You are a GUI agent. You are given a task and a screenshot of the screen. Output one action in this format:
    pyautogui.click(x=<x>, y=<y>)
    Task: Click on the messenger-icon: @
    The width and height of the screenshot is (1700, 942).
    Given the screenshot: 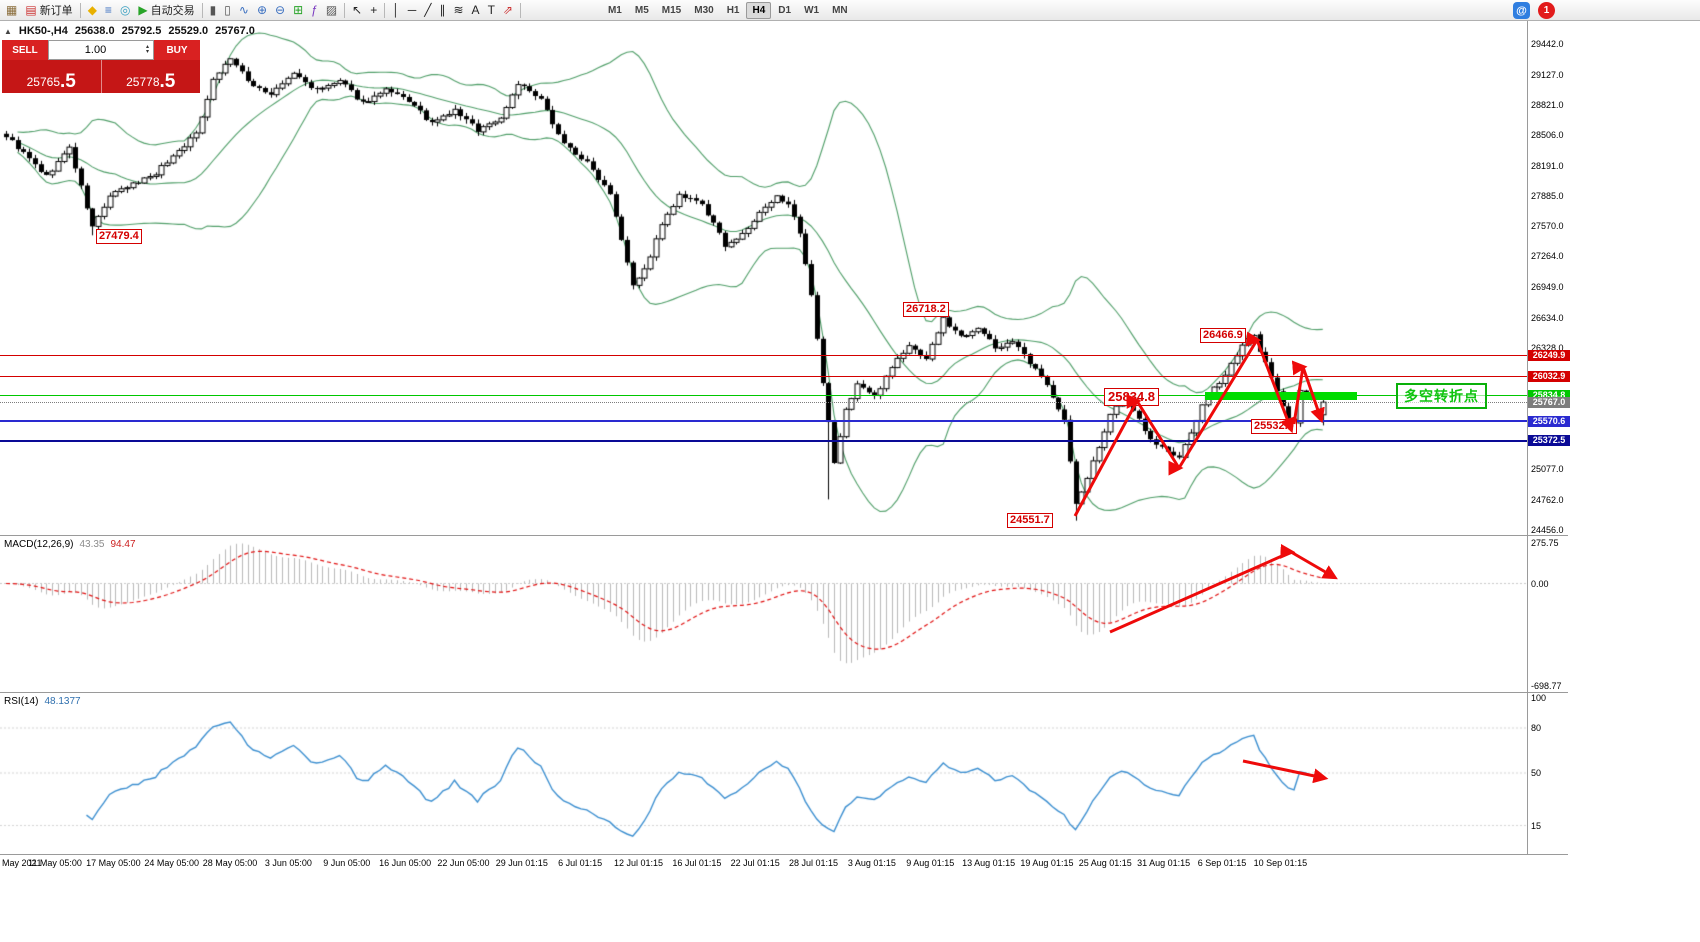 What is the action you would take?
    pyautogui.click(x=1521, y=10)
    